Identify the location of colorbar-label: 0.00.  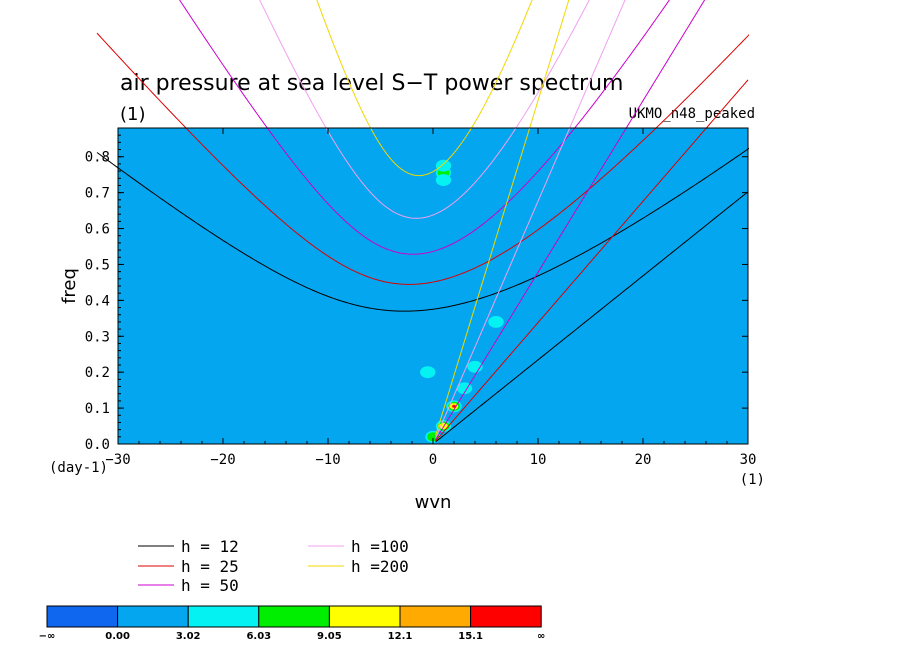
(117, 636).